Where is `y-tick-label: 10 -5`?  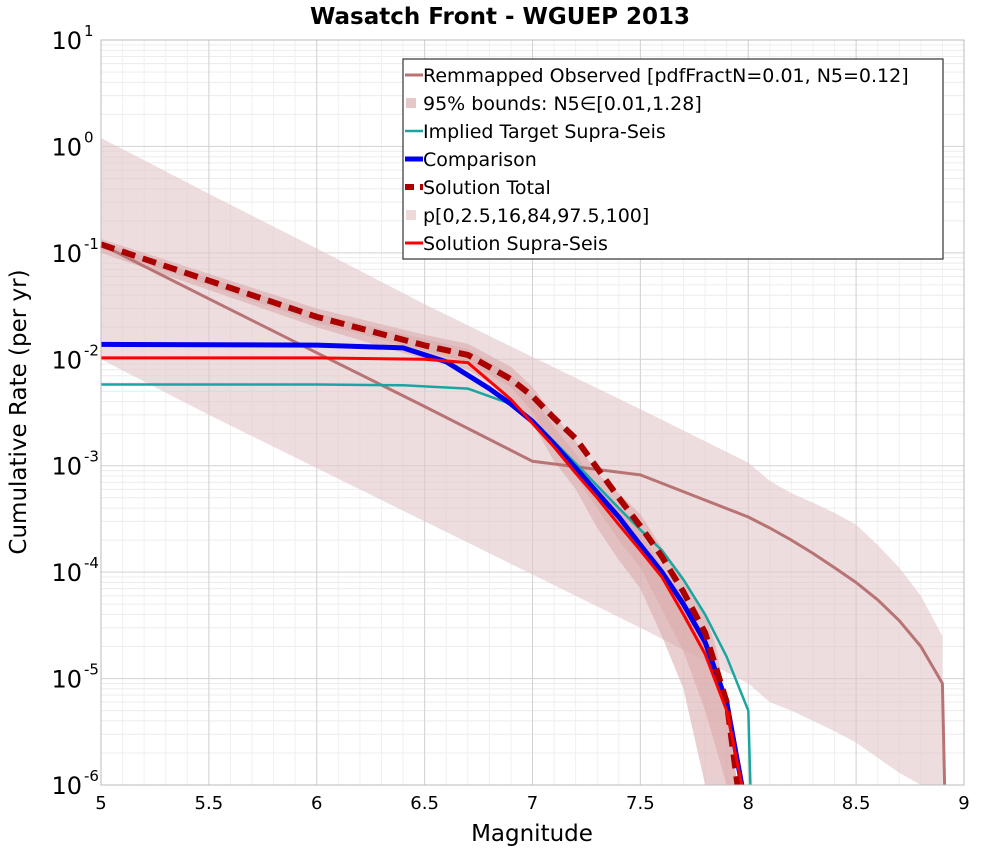
y-tick-label: 10 -5 is located at coordinates (75, 677).